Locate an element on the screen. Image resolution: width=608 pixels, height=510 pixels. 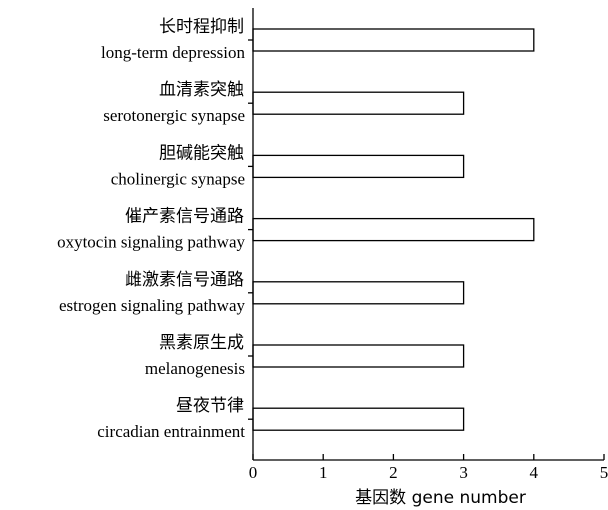
x-tick-label: 4 is located at coordinates (534, 472).